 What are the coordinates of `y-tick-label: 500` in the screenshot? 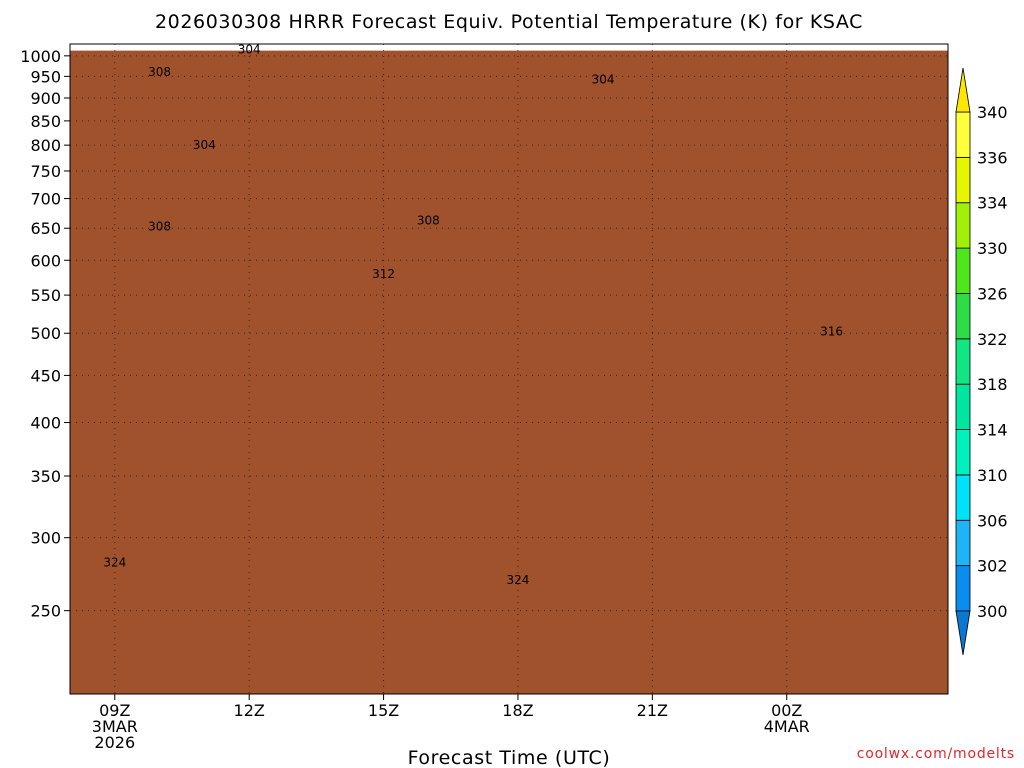 It's located at (45, 333).